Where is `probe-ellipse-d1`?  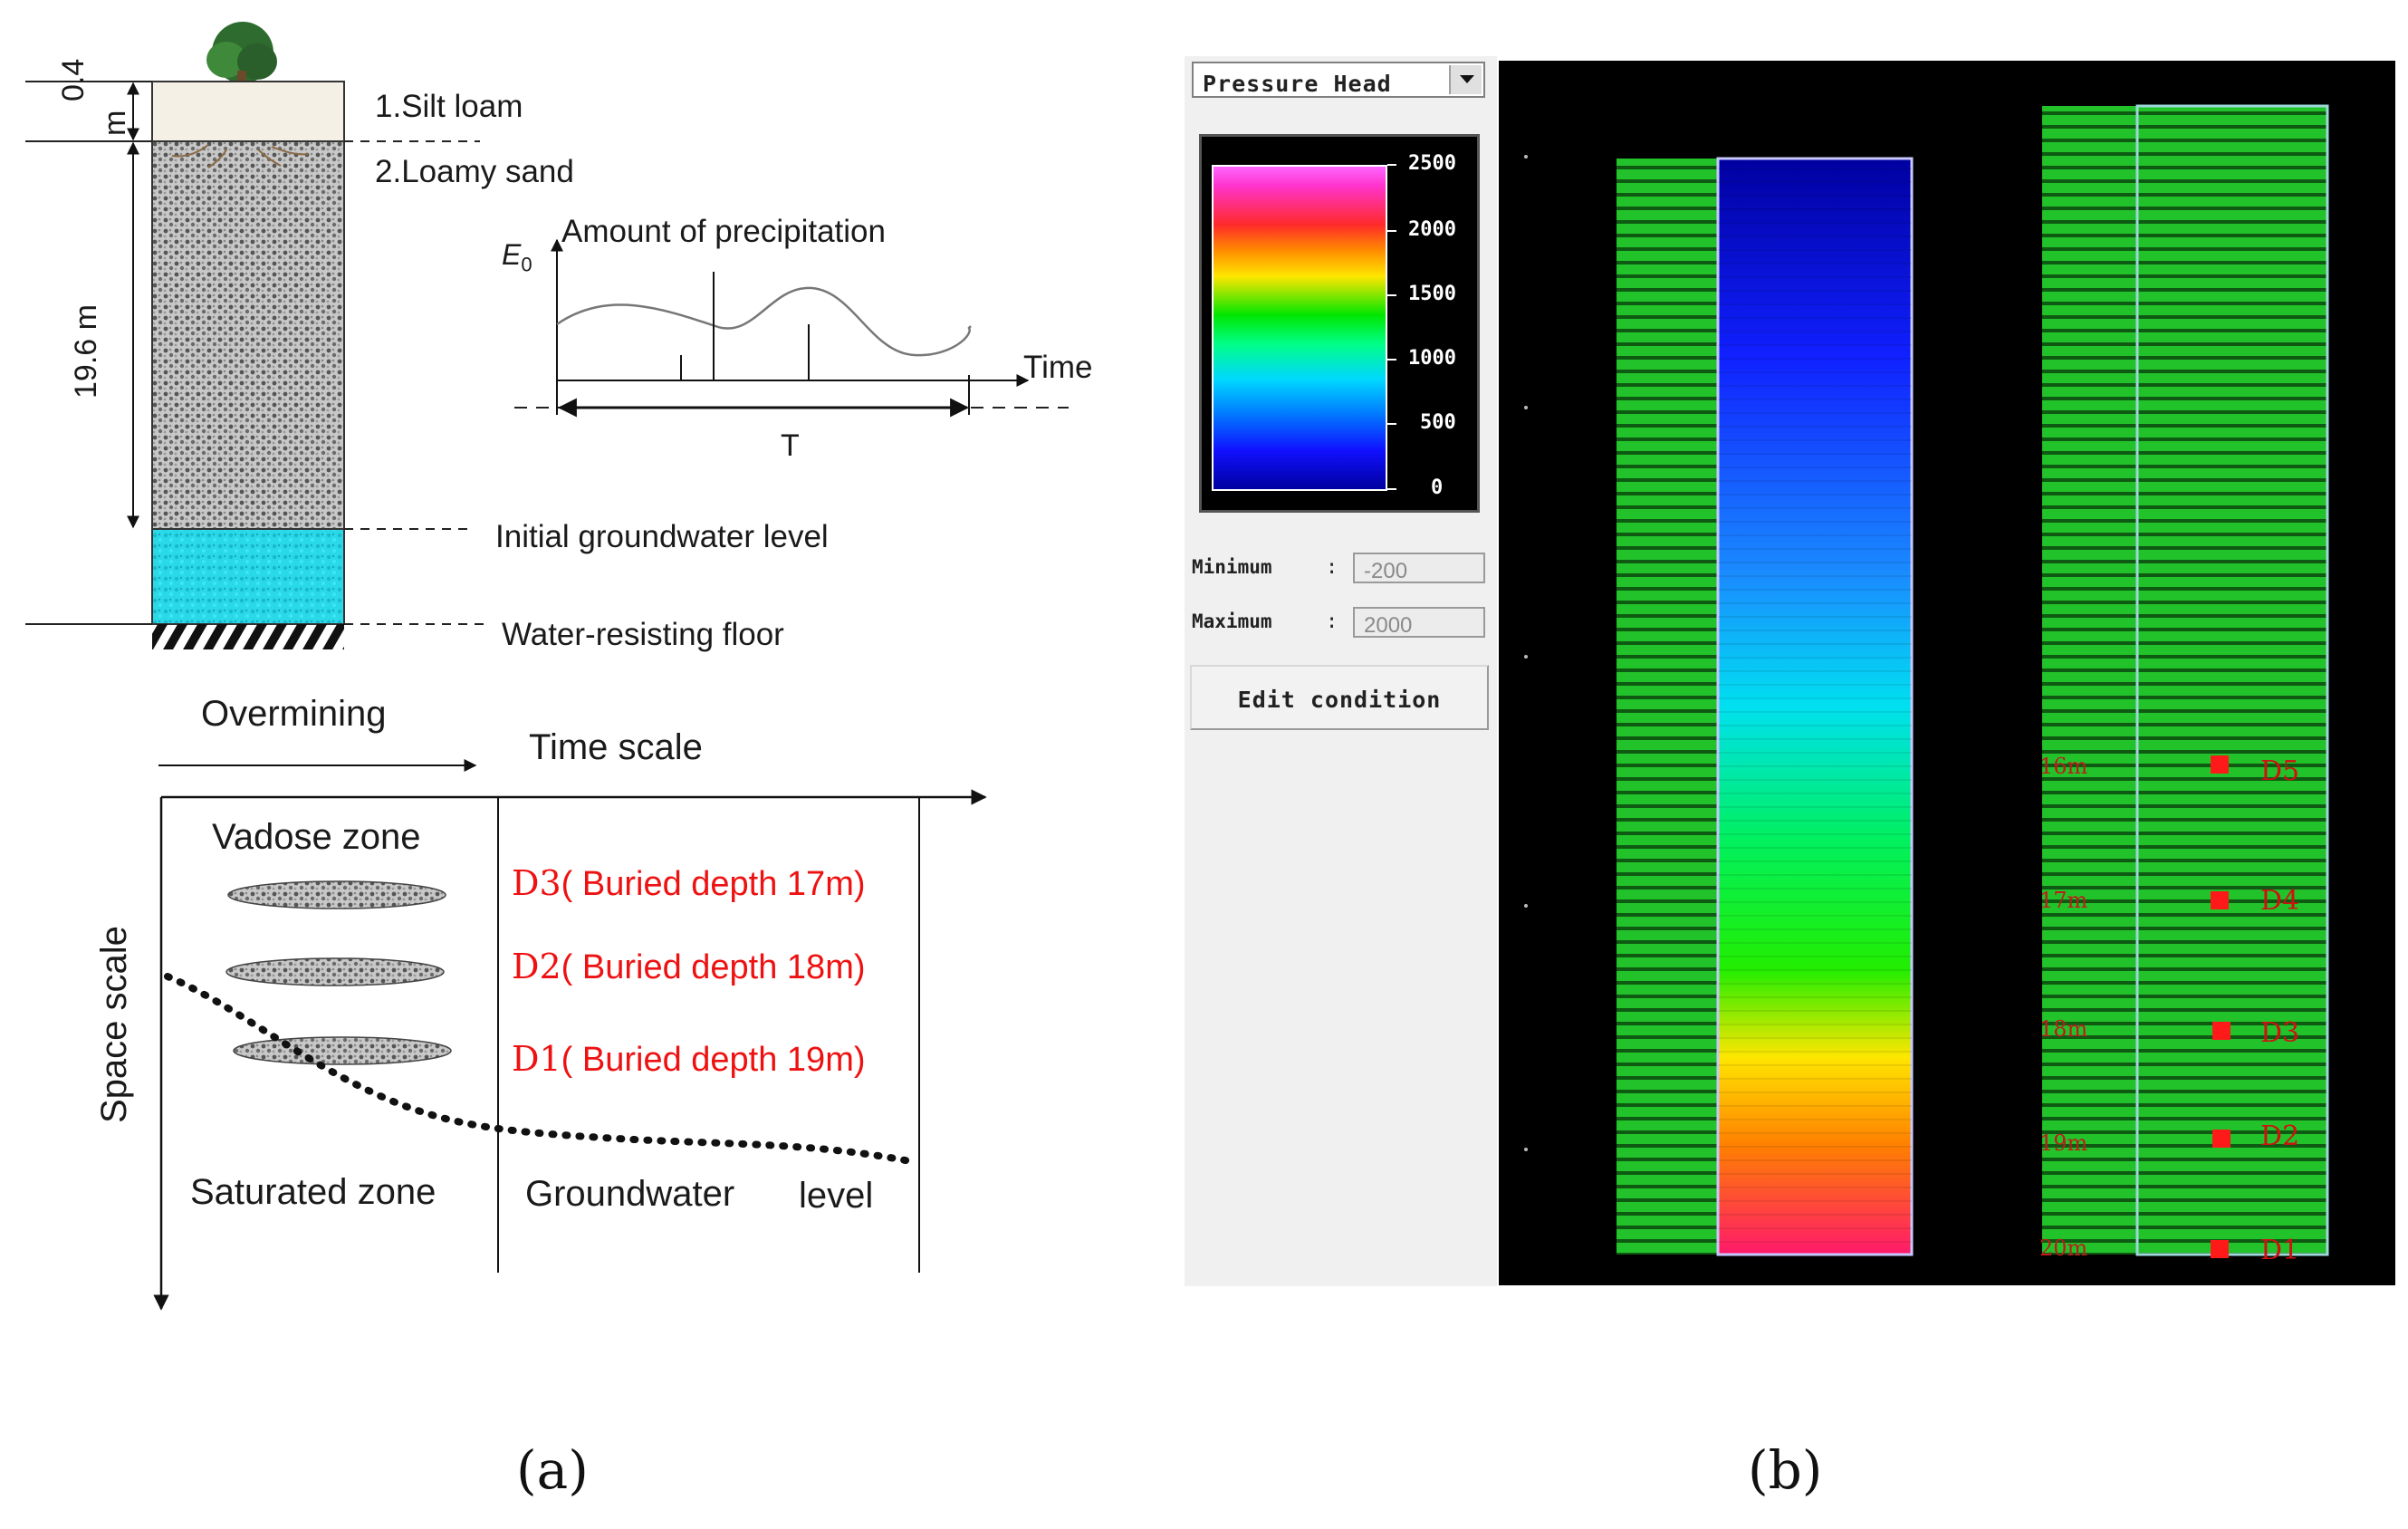 probe-ellipse-d1 is located at coordinates (342, 1051).